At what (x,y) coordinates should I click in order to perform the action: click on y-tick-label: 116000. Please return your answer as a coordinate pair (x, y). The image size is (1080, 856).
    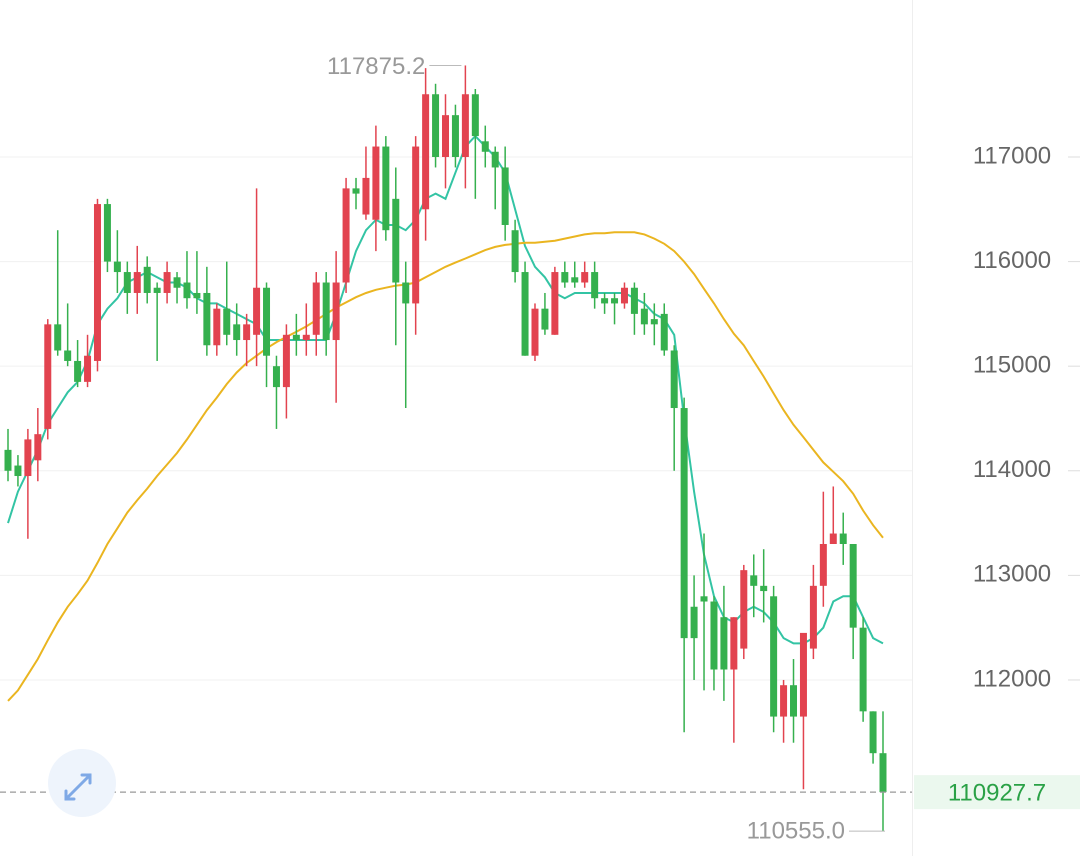
    Looking at the image, I should click on (1012, 260).